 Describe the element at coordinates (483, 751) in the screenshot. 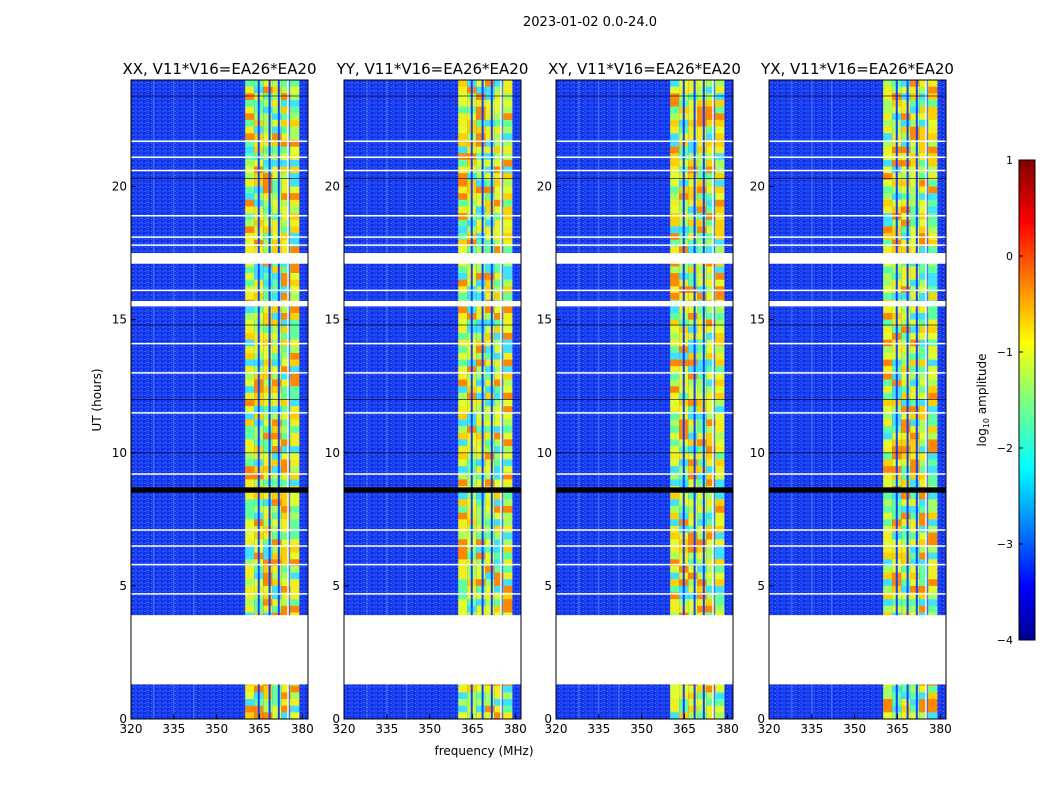

I see `x-axis-label: frequency (MHz)` at that location.